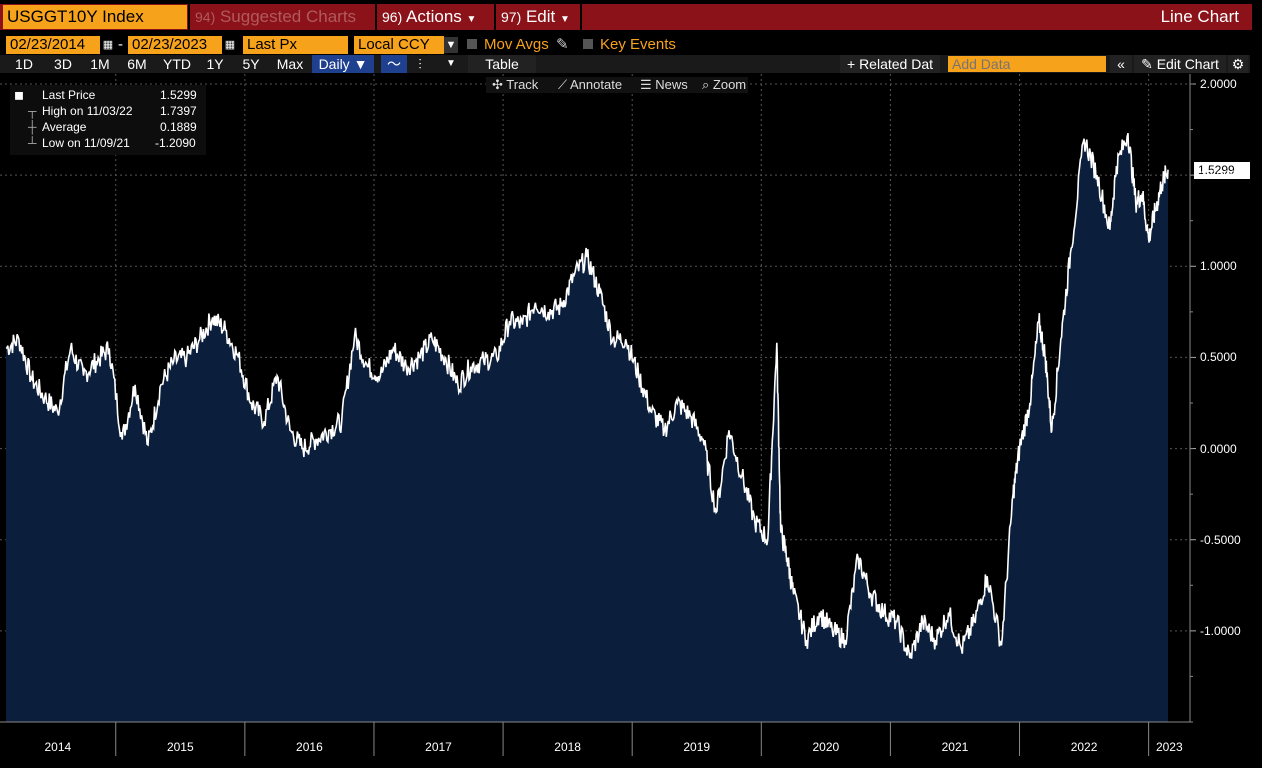 The image size is (1262, 768). What do you see at coordinates (178, 111) in the screenshot?
I see `legend-high-value: 1.7397` at bounding box center [178, 111].